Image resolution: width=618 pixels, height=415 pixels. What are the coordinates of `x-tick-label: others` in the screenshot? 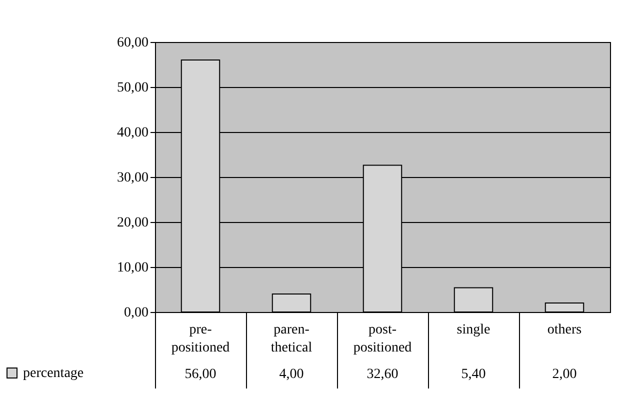 It's located at (564, 330).